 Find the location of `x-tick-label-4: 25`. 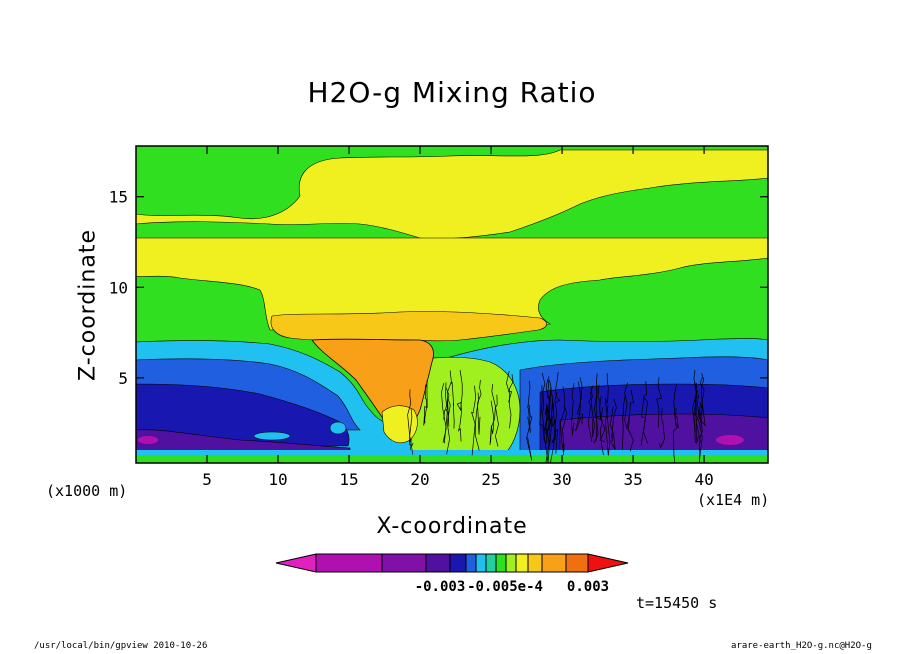

x-tick-label-4: 25 is located at coordinates (490, 479).